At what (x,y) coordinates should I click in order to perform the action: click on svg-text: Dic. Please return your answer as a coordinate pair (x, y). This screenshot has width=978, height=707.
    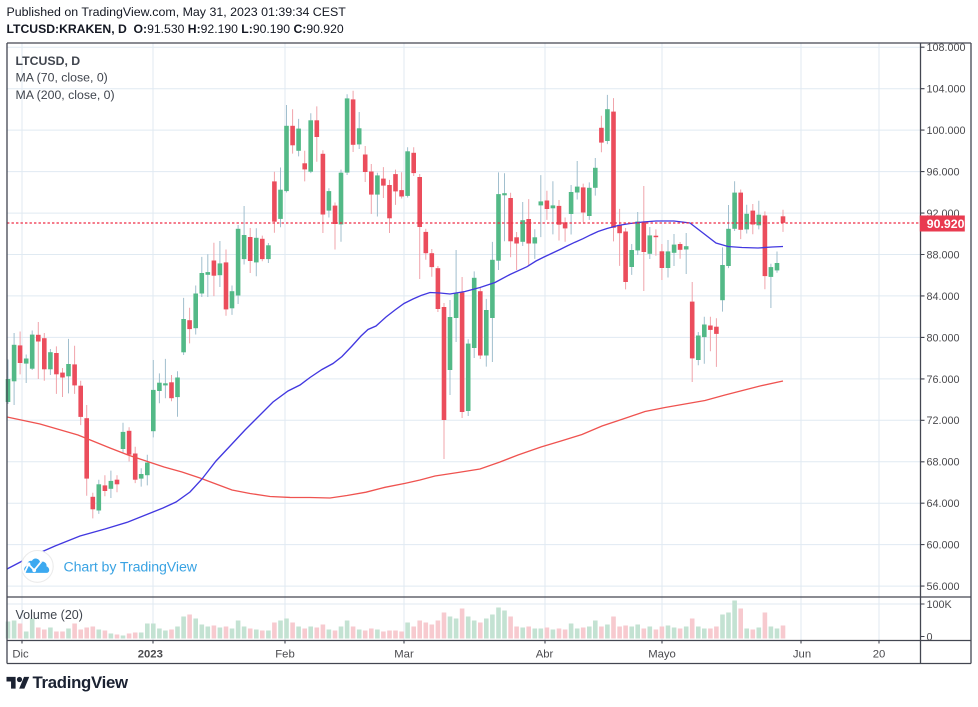
    Looking at the image, I should click on (20, 655).